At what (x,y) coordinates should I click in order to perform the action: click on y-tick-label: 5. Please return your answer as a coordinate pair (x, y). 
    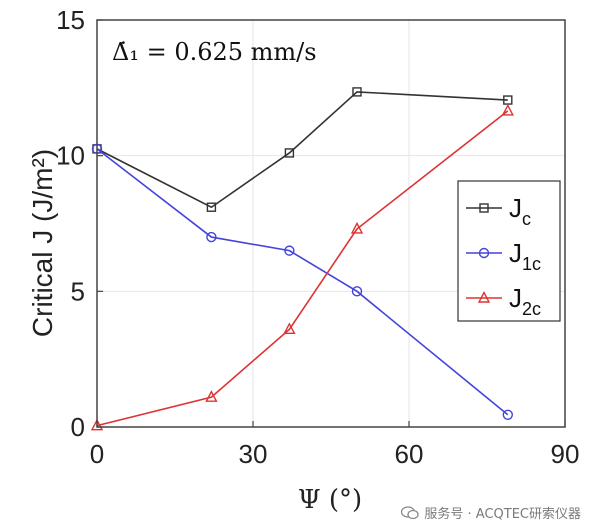
    Looking at the image, I should click on (78, 291).